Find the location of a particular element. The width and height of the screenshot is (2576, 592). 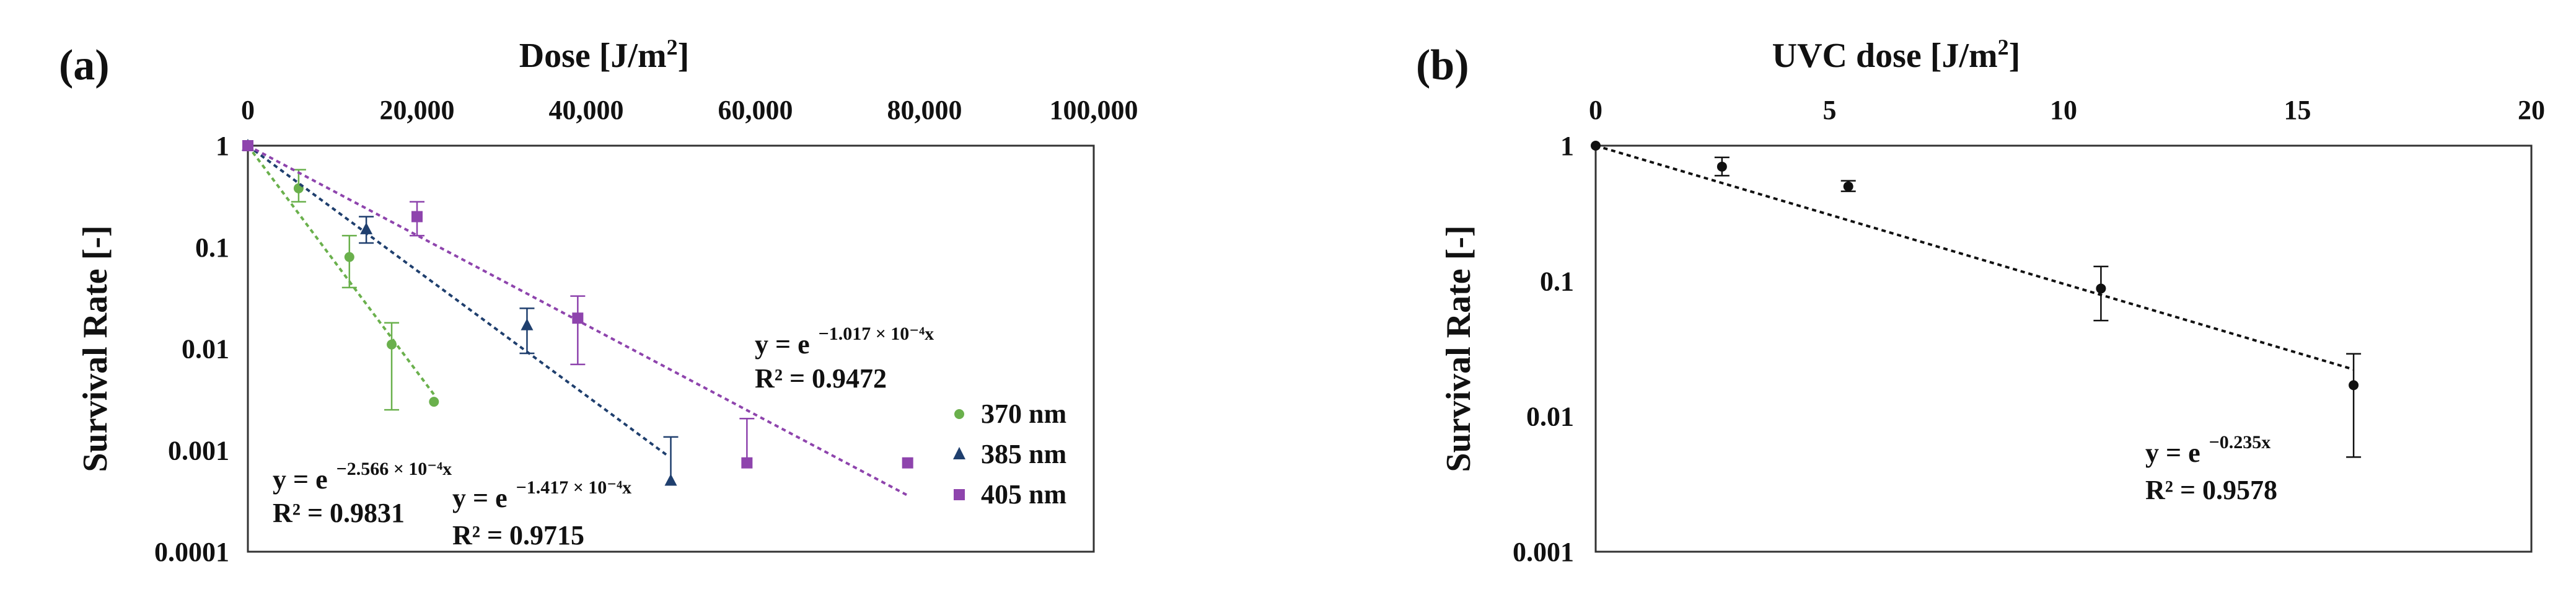

x-tick-label: 20,000 is located at coordinates (417, 110).